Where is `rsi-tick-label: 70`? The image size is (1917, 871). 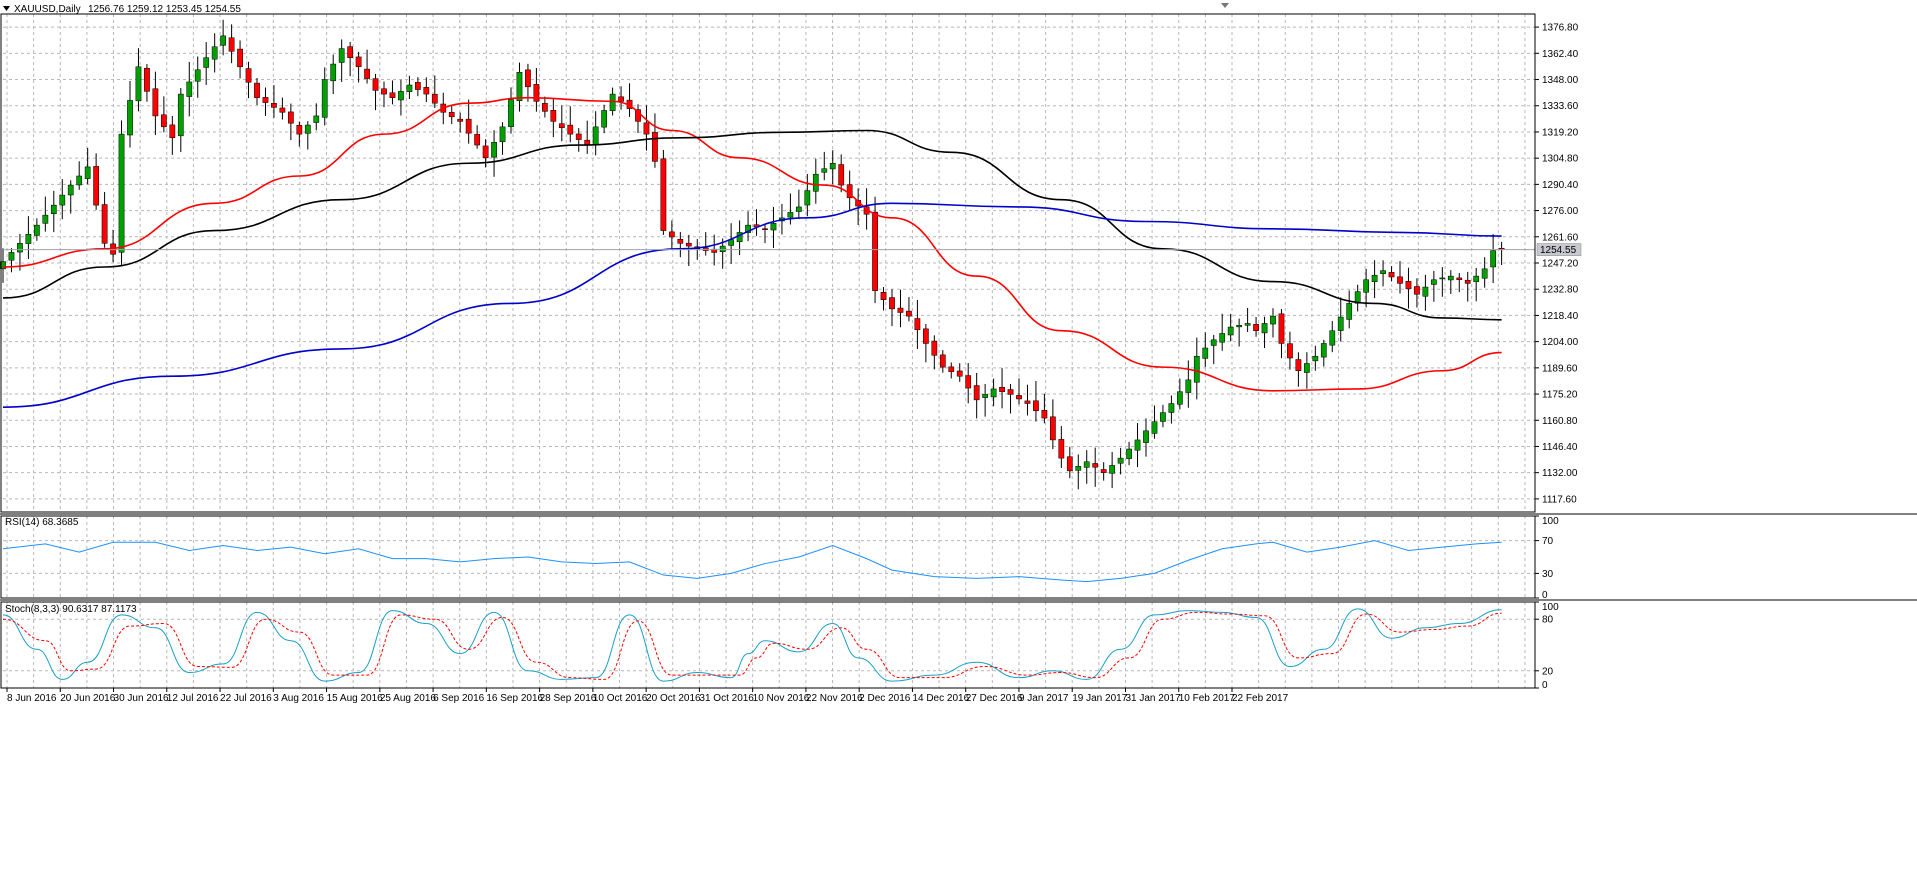
rsi-tick-label: 70 is located at coordinates (1548, 541).